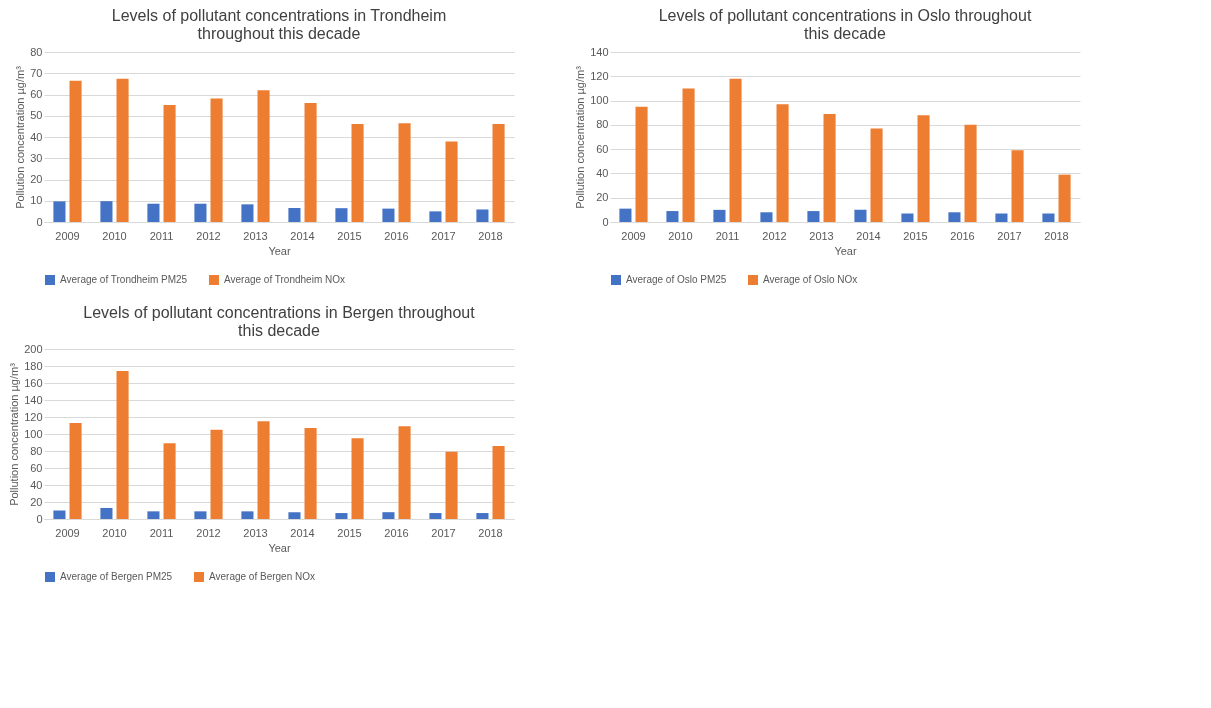 The image size is (1211, 708). I want to click on y-tick-label: 160, so click(33, 382).